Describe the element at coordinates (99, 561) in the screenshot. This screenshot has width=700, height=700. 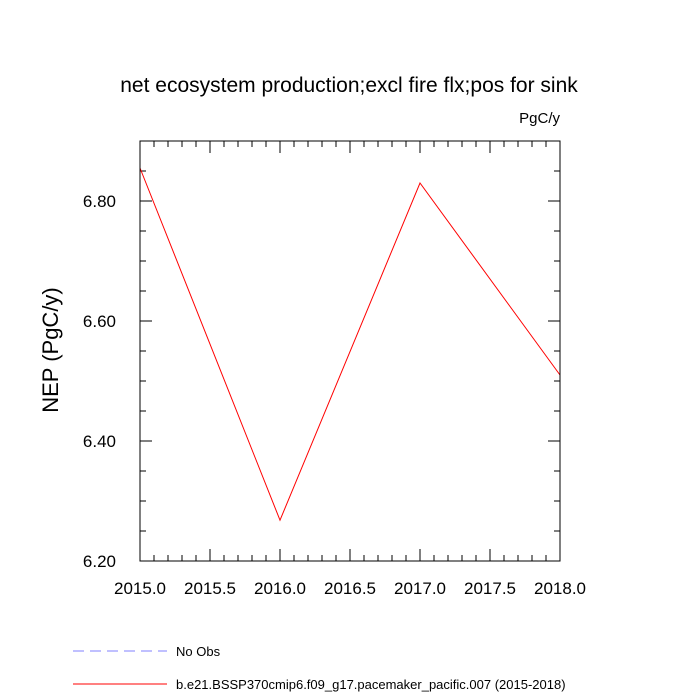
I see `y-tick-label: 6.20` at that location.